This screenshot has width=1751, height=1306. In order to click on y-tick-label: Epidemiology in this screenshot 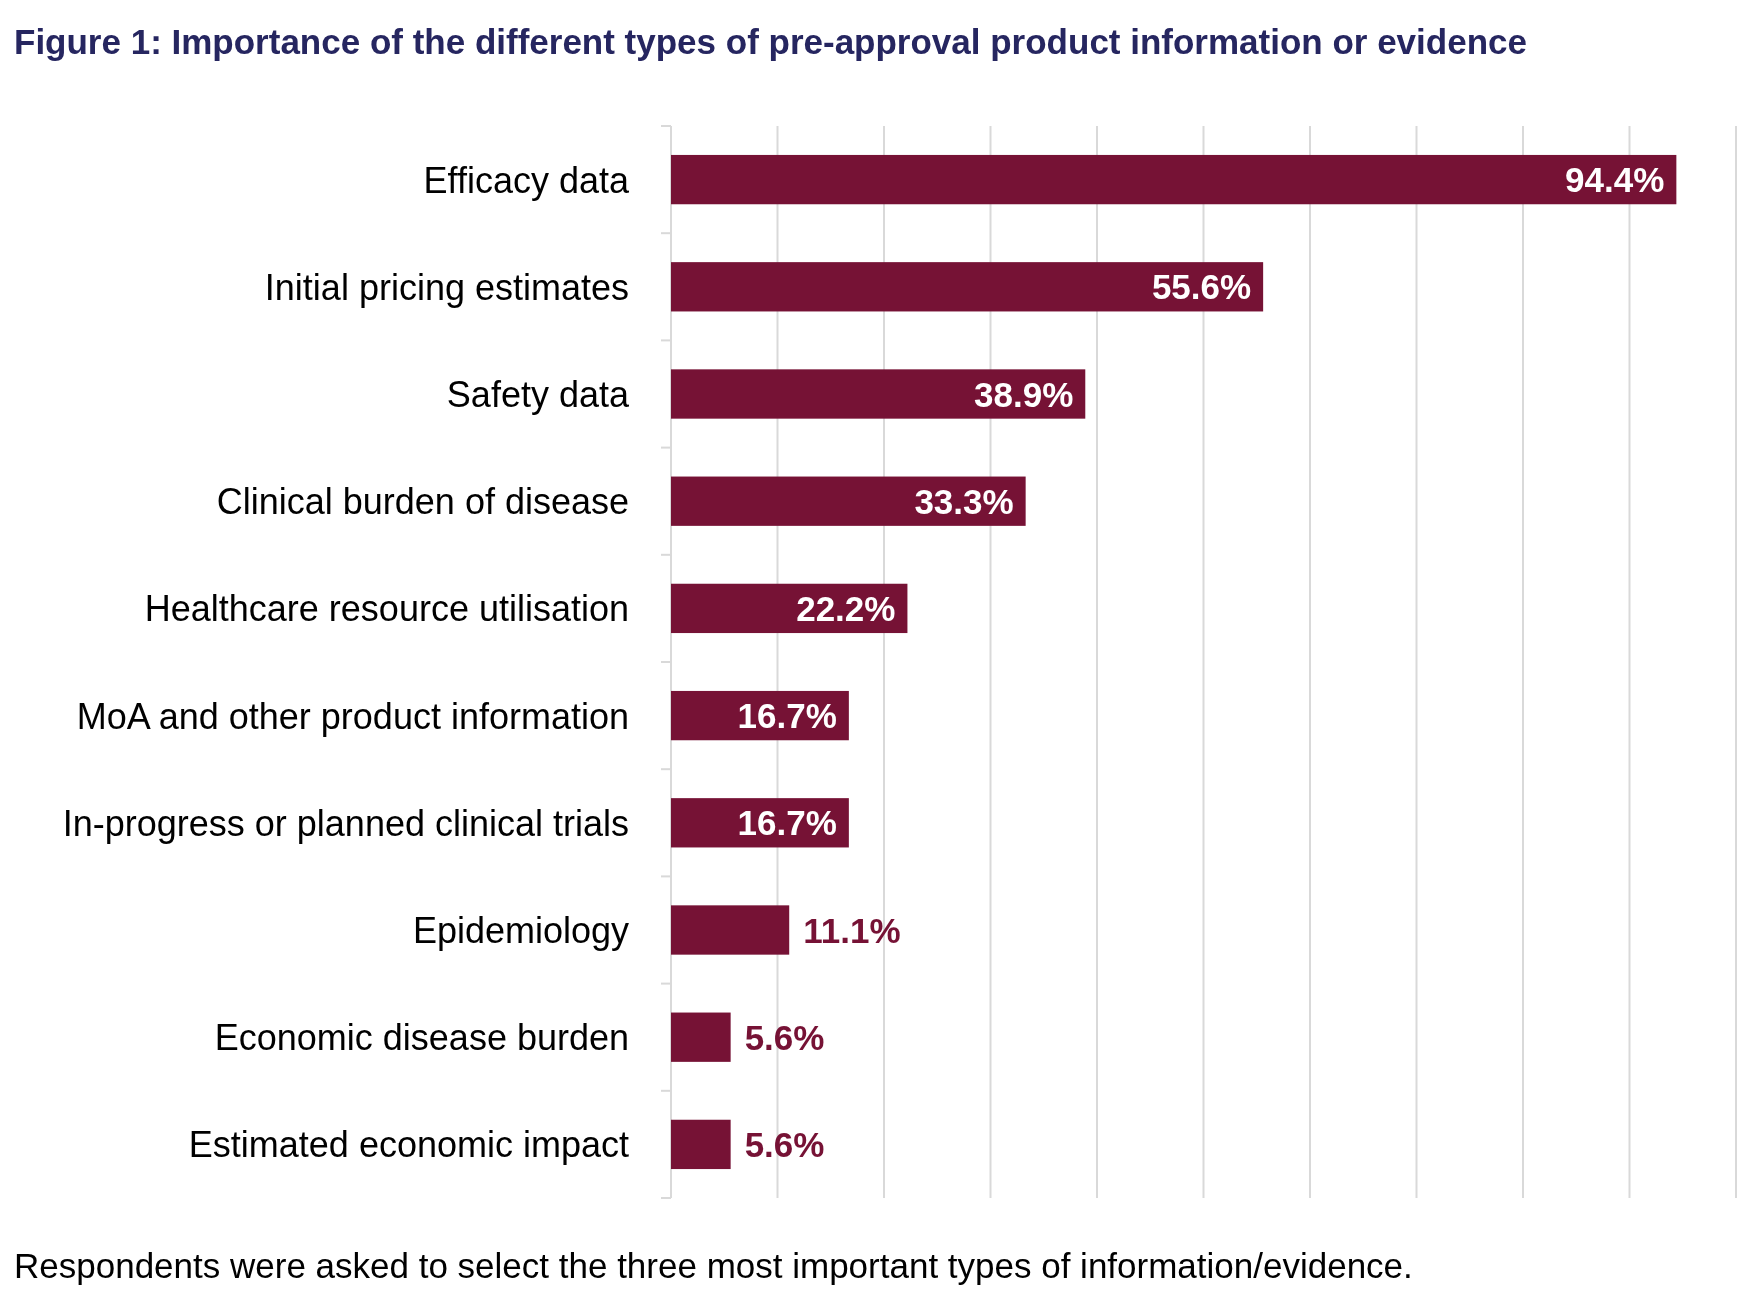, I will do `click(520, 930)`.